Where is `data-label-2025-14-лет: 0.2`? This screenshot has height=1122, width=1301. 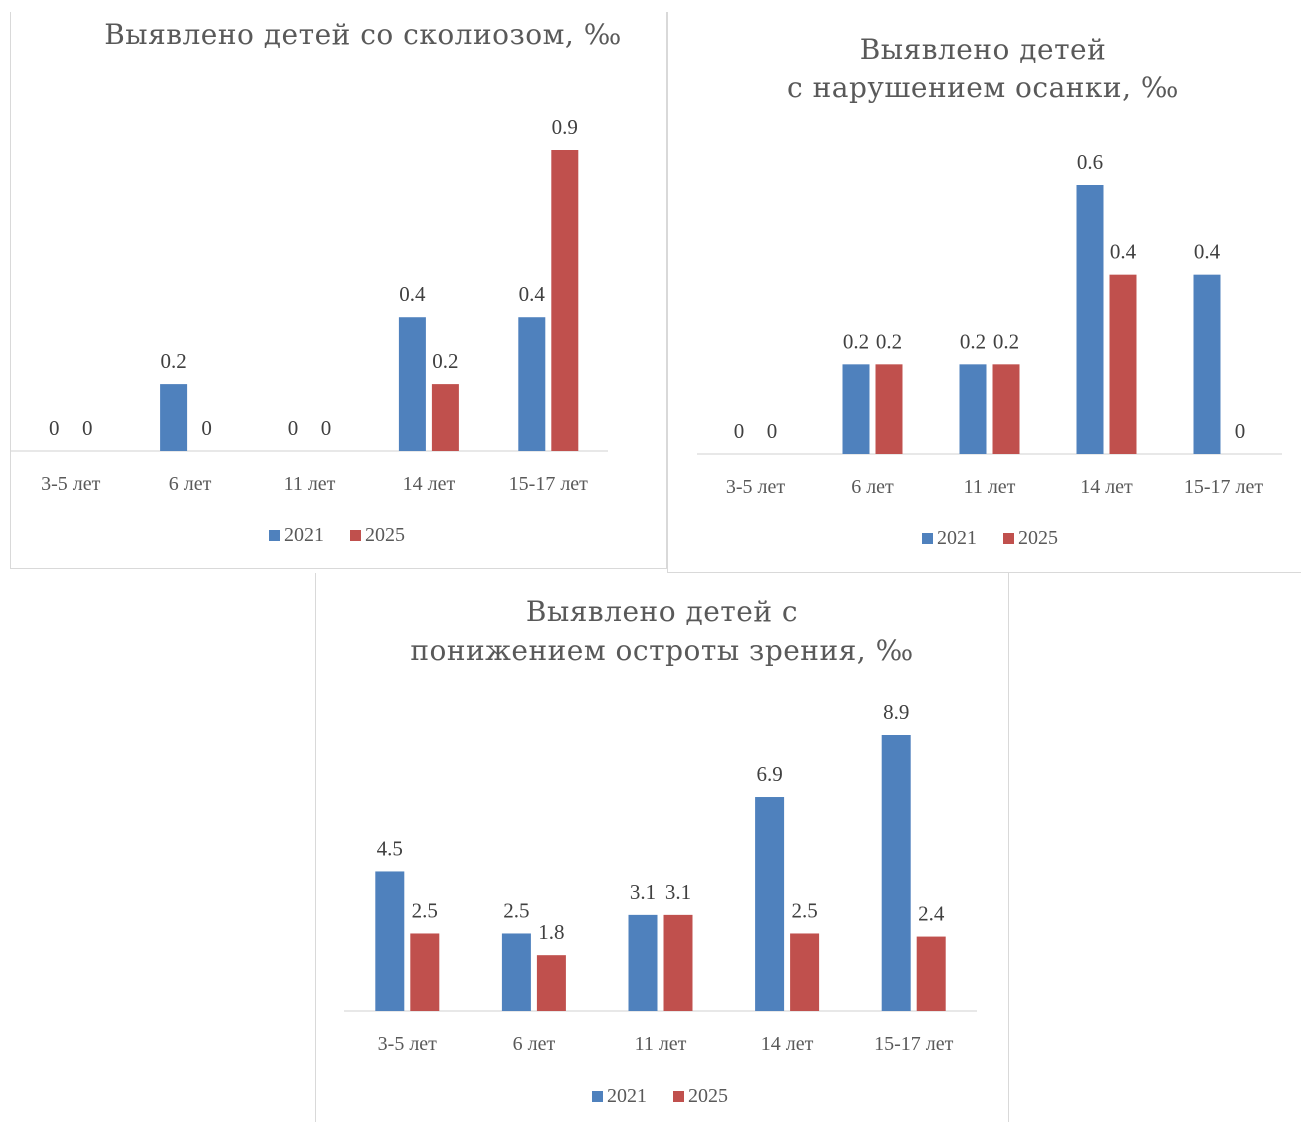 data-label-2025-14-лет: 0.2 is located at coordinates (445, 361).